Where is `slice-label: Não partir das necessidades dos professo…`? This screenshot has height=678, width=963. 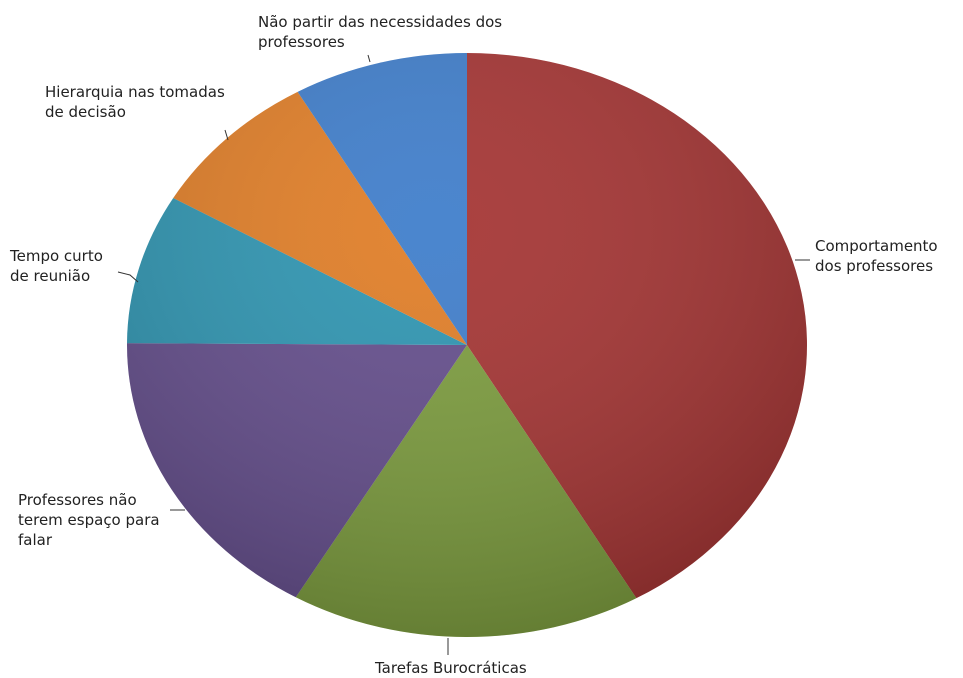
slice-label: Não partir das necessidades dos professo… is located at coordinates (380, 32).